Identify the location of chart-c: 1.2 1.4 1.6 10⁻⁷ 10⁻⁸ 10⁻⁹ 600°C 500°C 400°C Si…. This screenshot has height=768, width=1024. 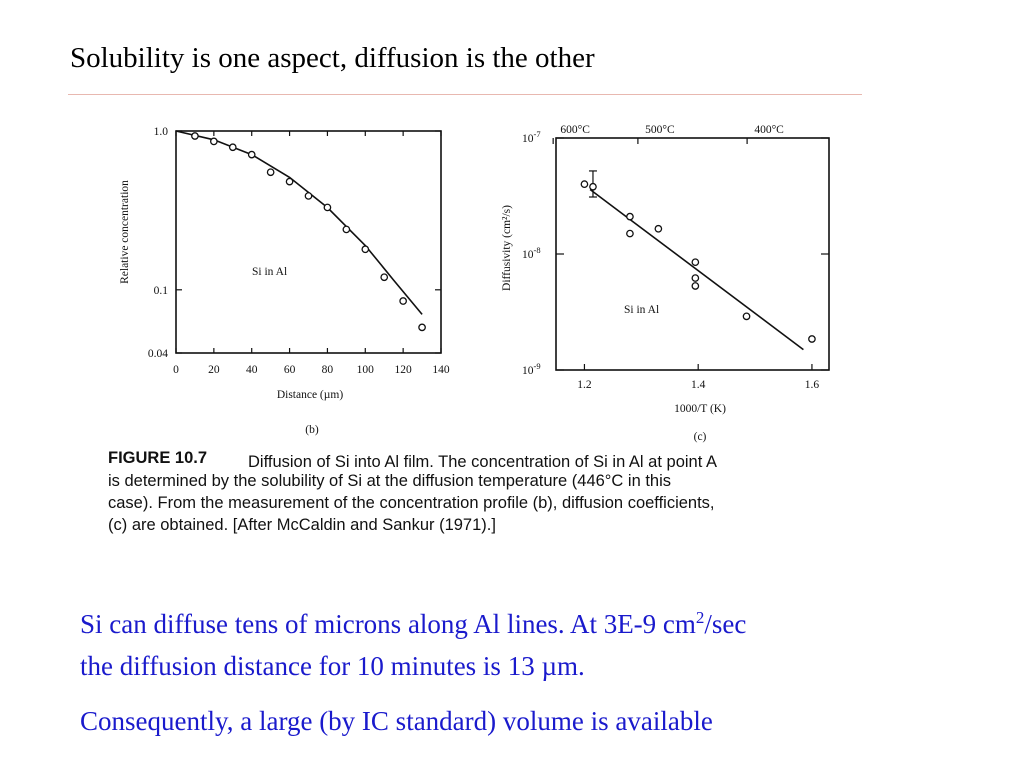
(665, 283).